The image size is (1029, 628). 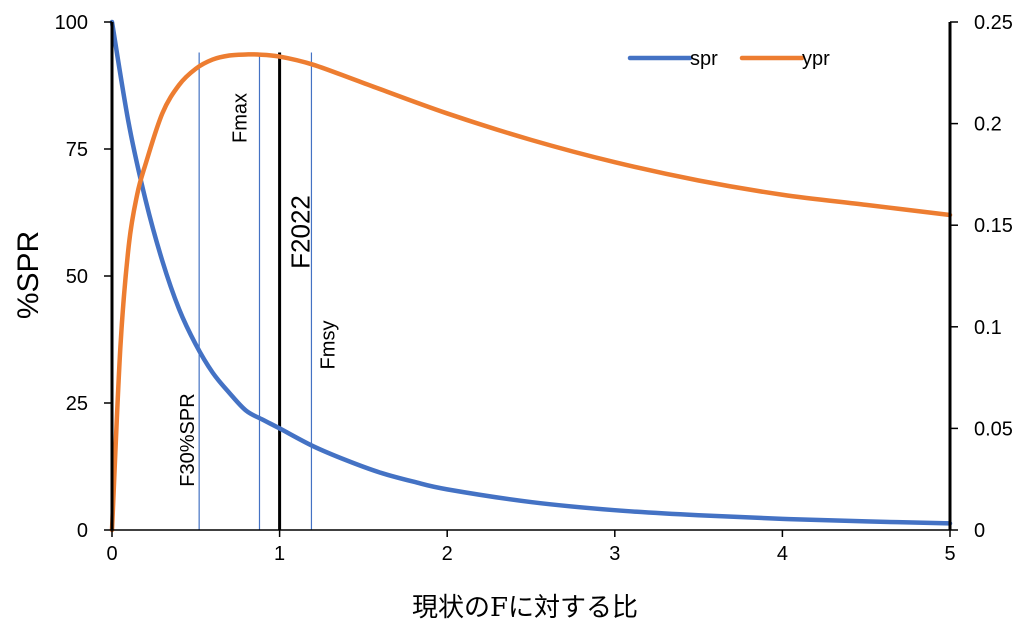 What do you see at coordinates (614, 554) in the screenshot?
I see `x-tick-label: 3` at bounding box center [614, 554].